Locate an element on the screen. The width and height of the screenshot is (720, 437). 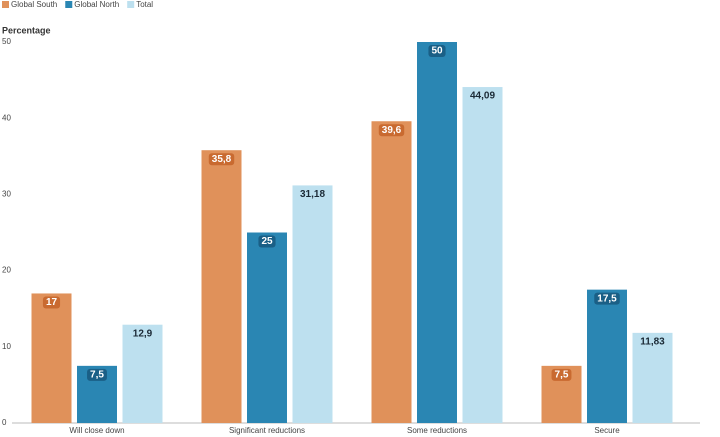
value-label: 39,6 is located at coordinates (392, 130).